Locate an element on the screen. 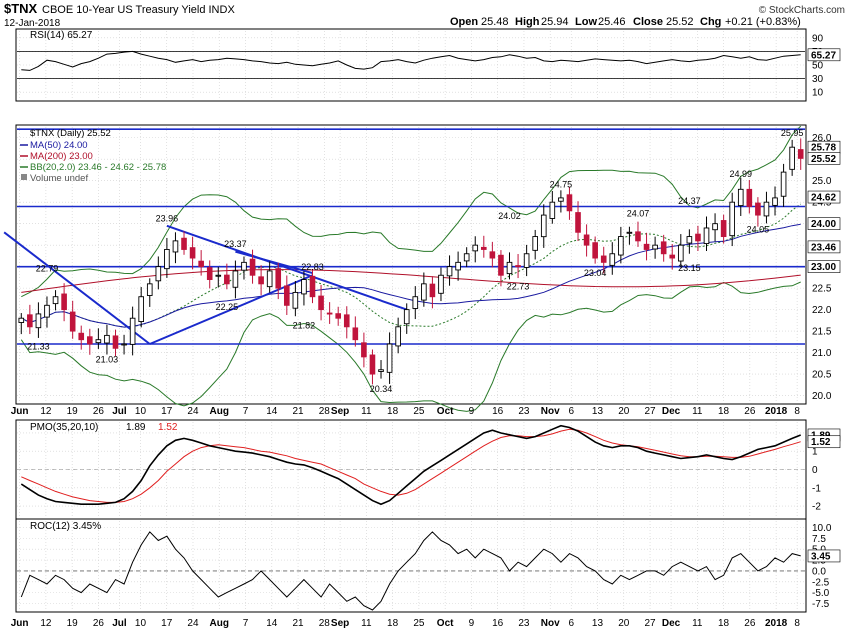 This screenshot has height=633, width=850. x-axis-label-price: 8 is located at coordinates (797, 411).